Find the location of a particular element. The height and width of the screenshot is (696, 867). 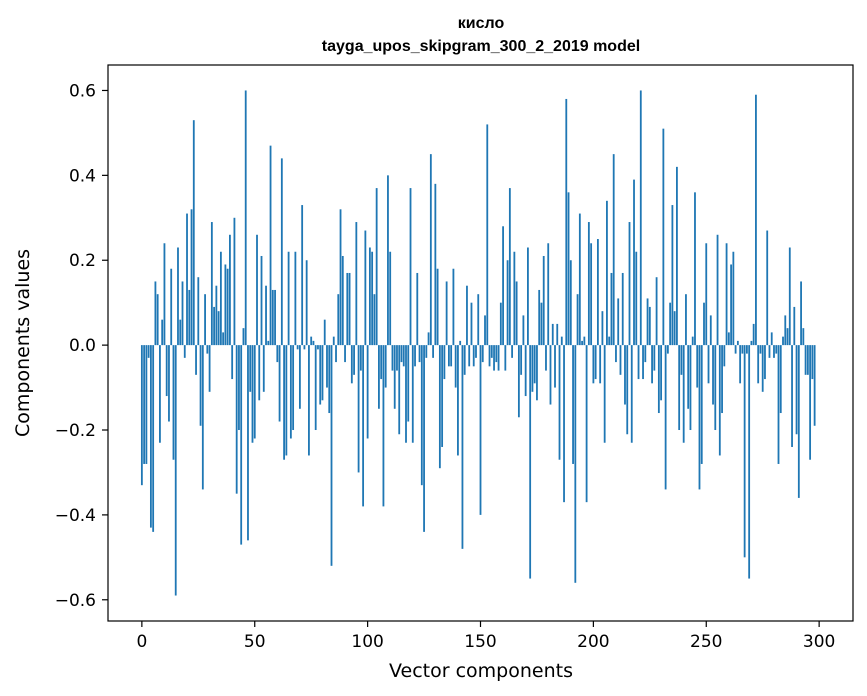

y-tick-label: 0.4 is located at coordinates (82, 176).